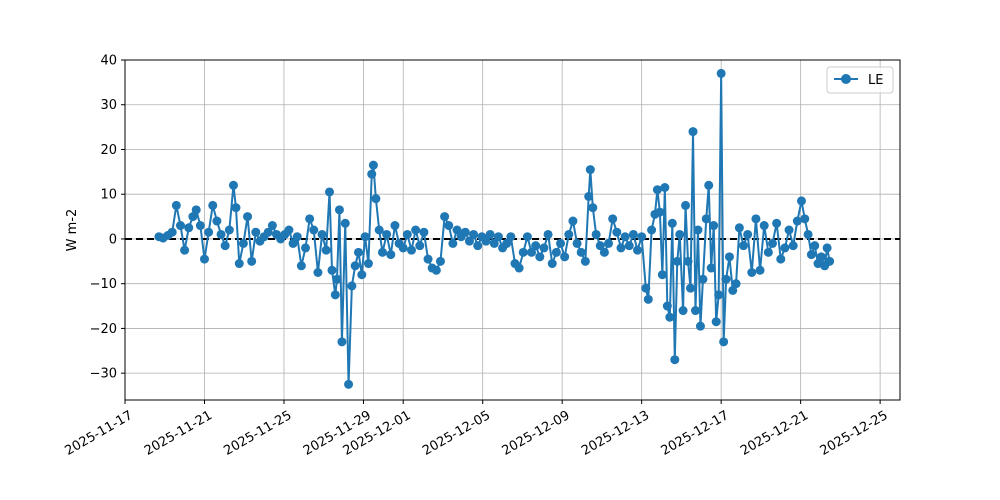 The width and height of the screenshot is (1000, 500). I want to click on legend: LE, so click(860, 80).